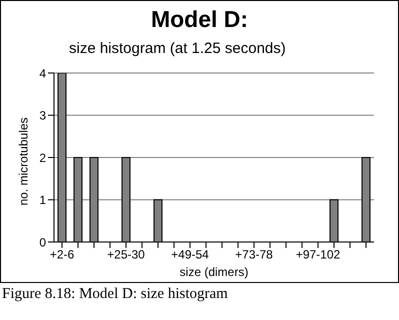 The image size is (399, 320). What do you see at coordinates (23, 161) in the screenshot?
I see `y-axis-title: no. microtubules` at bounding box center [23, 161].